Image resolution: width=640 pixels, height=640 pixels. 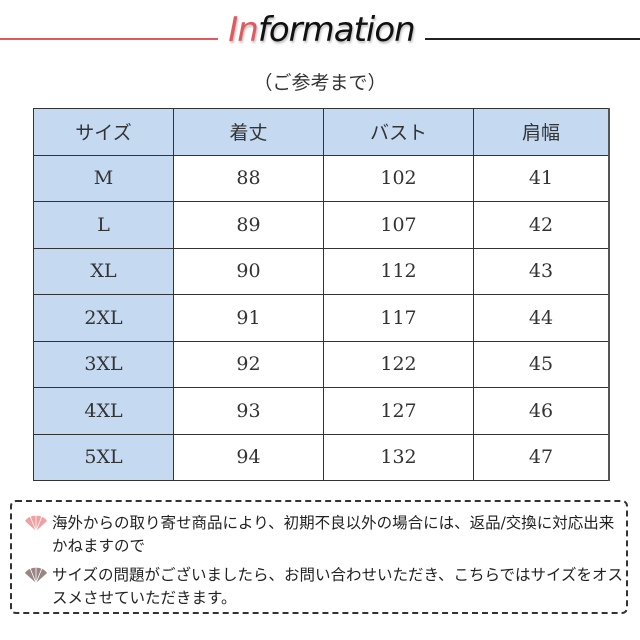 What do you see at coordinates (103, 225) in the screenshot?
I see `size-cell: L` at bounding box center [103, 225].